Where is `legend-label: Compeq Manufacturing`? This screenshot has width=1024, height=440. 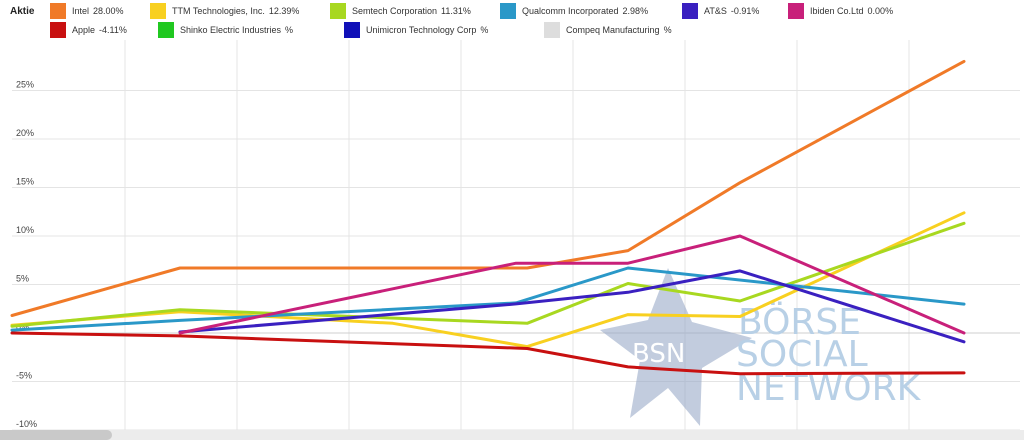
legend-label: Compeq Manufacturing is located at coordinates (613, 30).